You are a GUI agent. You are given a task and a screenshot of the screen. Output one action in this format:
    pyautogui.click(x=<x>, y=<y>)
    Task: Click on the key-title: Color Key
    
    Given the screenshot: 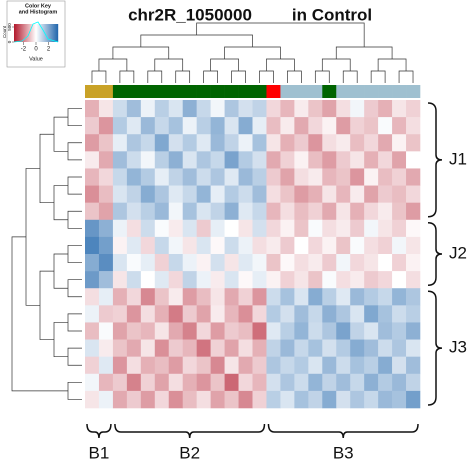 What is the action you would take?
    pyautogui.click(x=38, y=6)
    